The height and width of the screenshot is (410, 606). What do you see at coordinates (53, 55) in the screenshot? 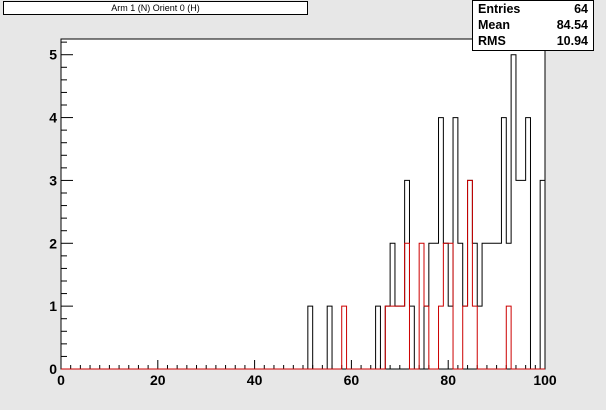
I see `y-tick-label: 5` at bounding box center [53, 55].